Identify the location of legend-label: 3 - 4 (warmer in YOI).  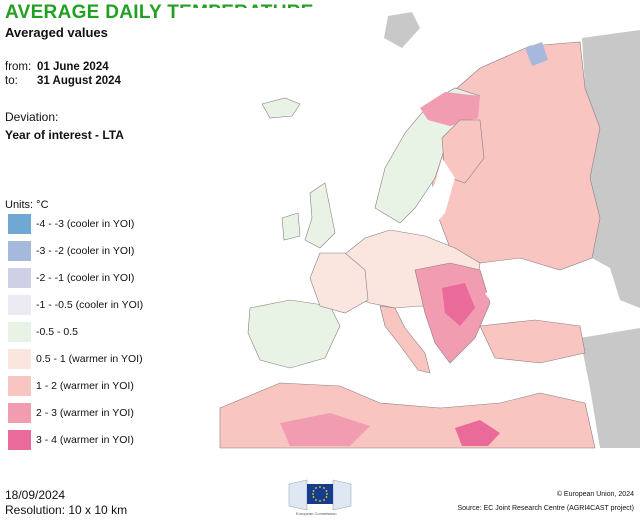
(85, 440).